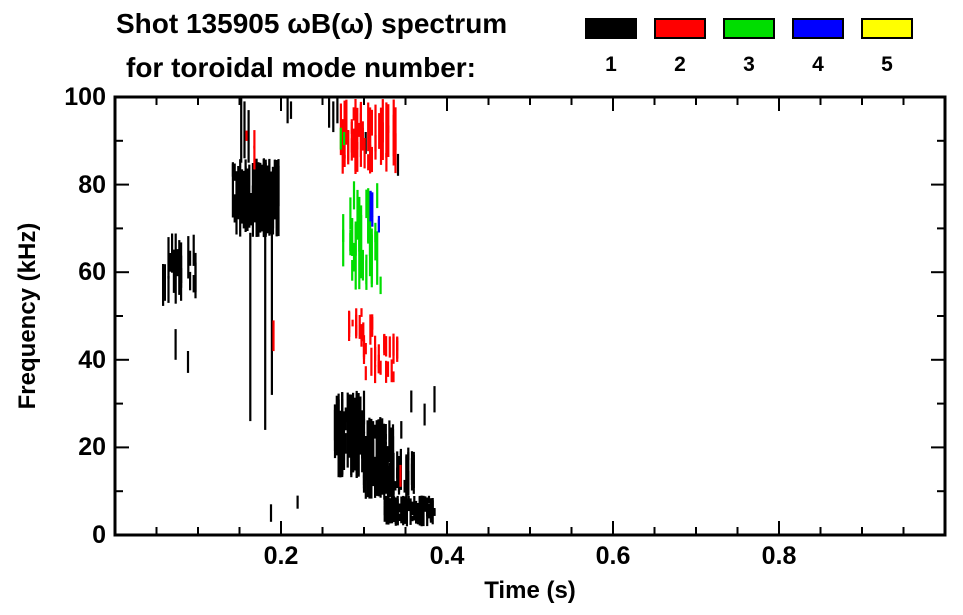 This screenshot has width=963, height=615. I want to click on x-tick-label-0.8: 0.8, so click(779, 556).